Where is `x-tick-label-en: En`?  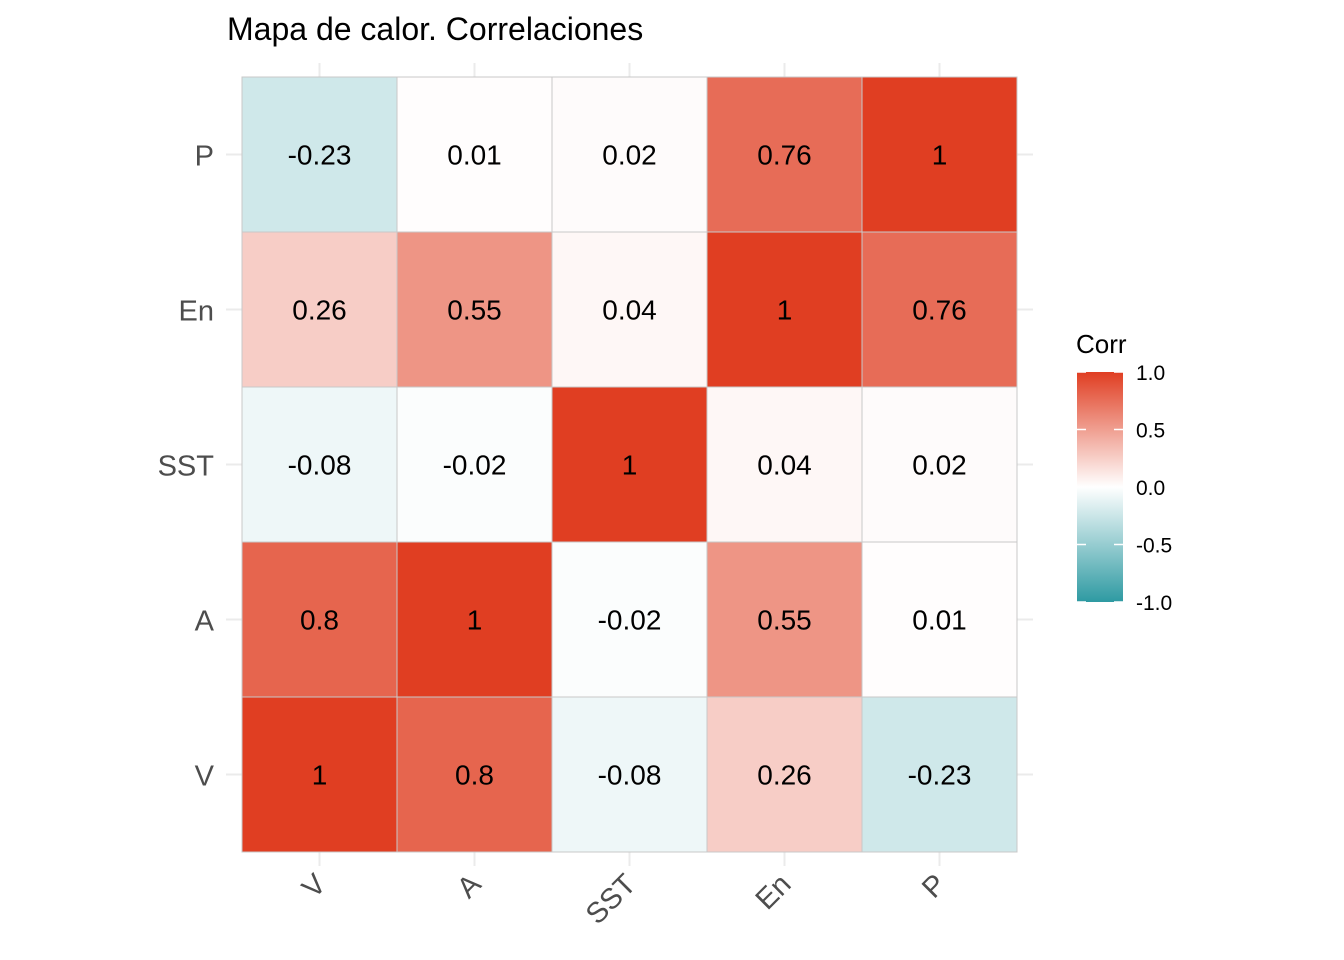 x-tick-label-en: En is located at coordinates (774, 892).